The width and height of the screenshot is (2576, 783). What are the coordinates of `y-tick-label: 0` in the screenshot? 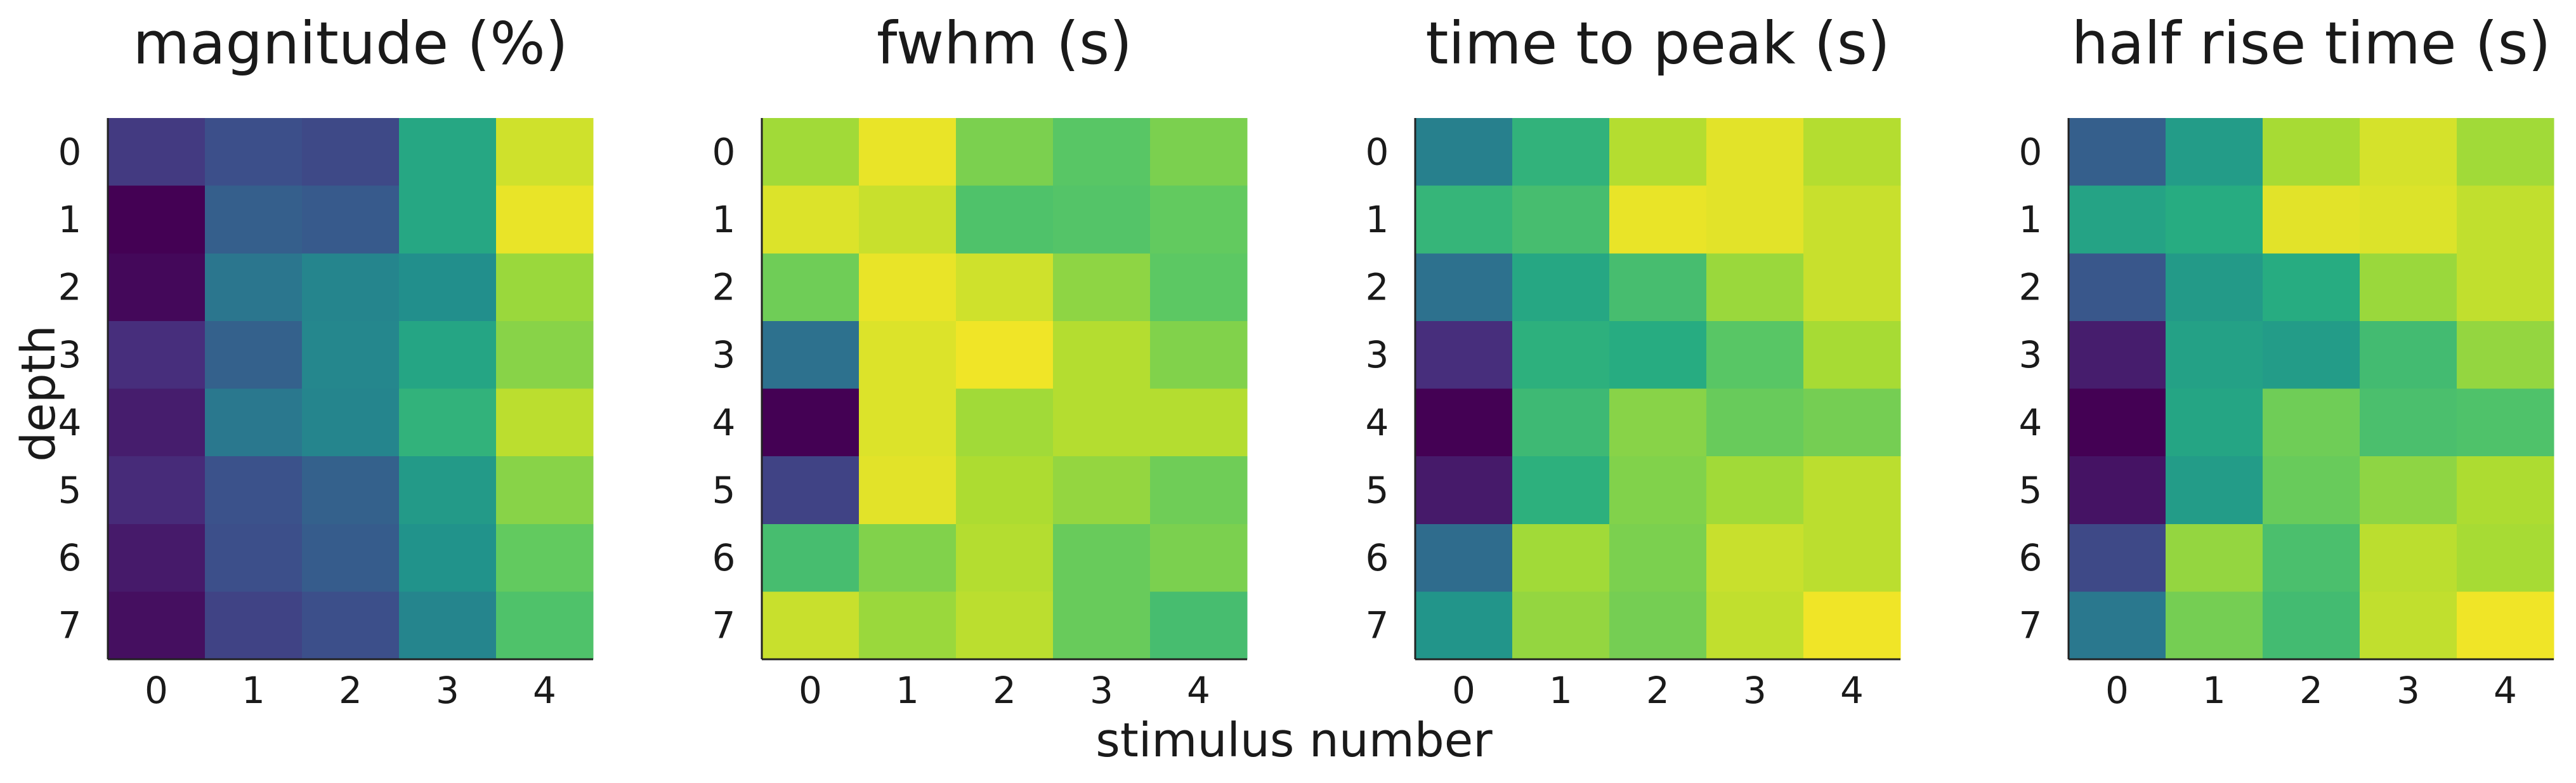 It's located at (70, 151).